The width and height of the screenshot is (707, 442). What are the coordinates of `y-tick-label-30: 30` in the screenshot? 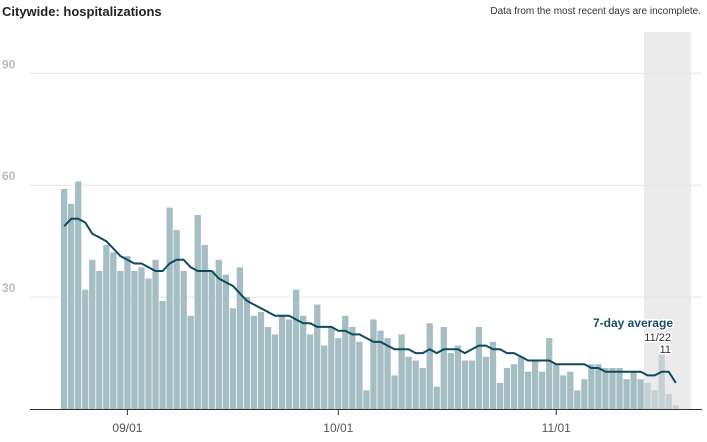 It's located at (9, 288).